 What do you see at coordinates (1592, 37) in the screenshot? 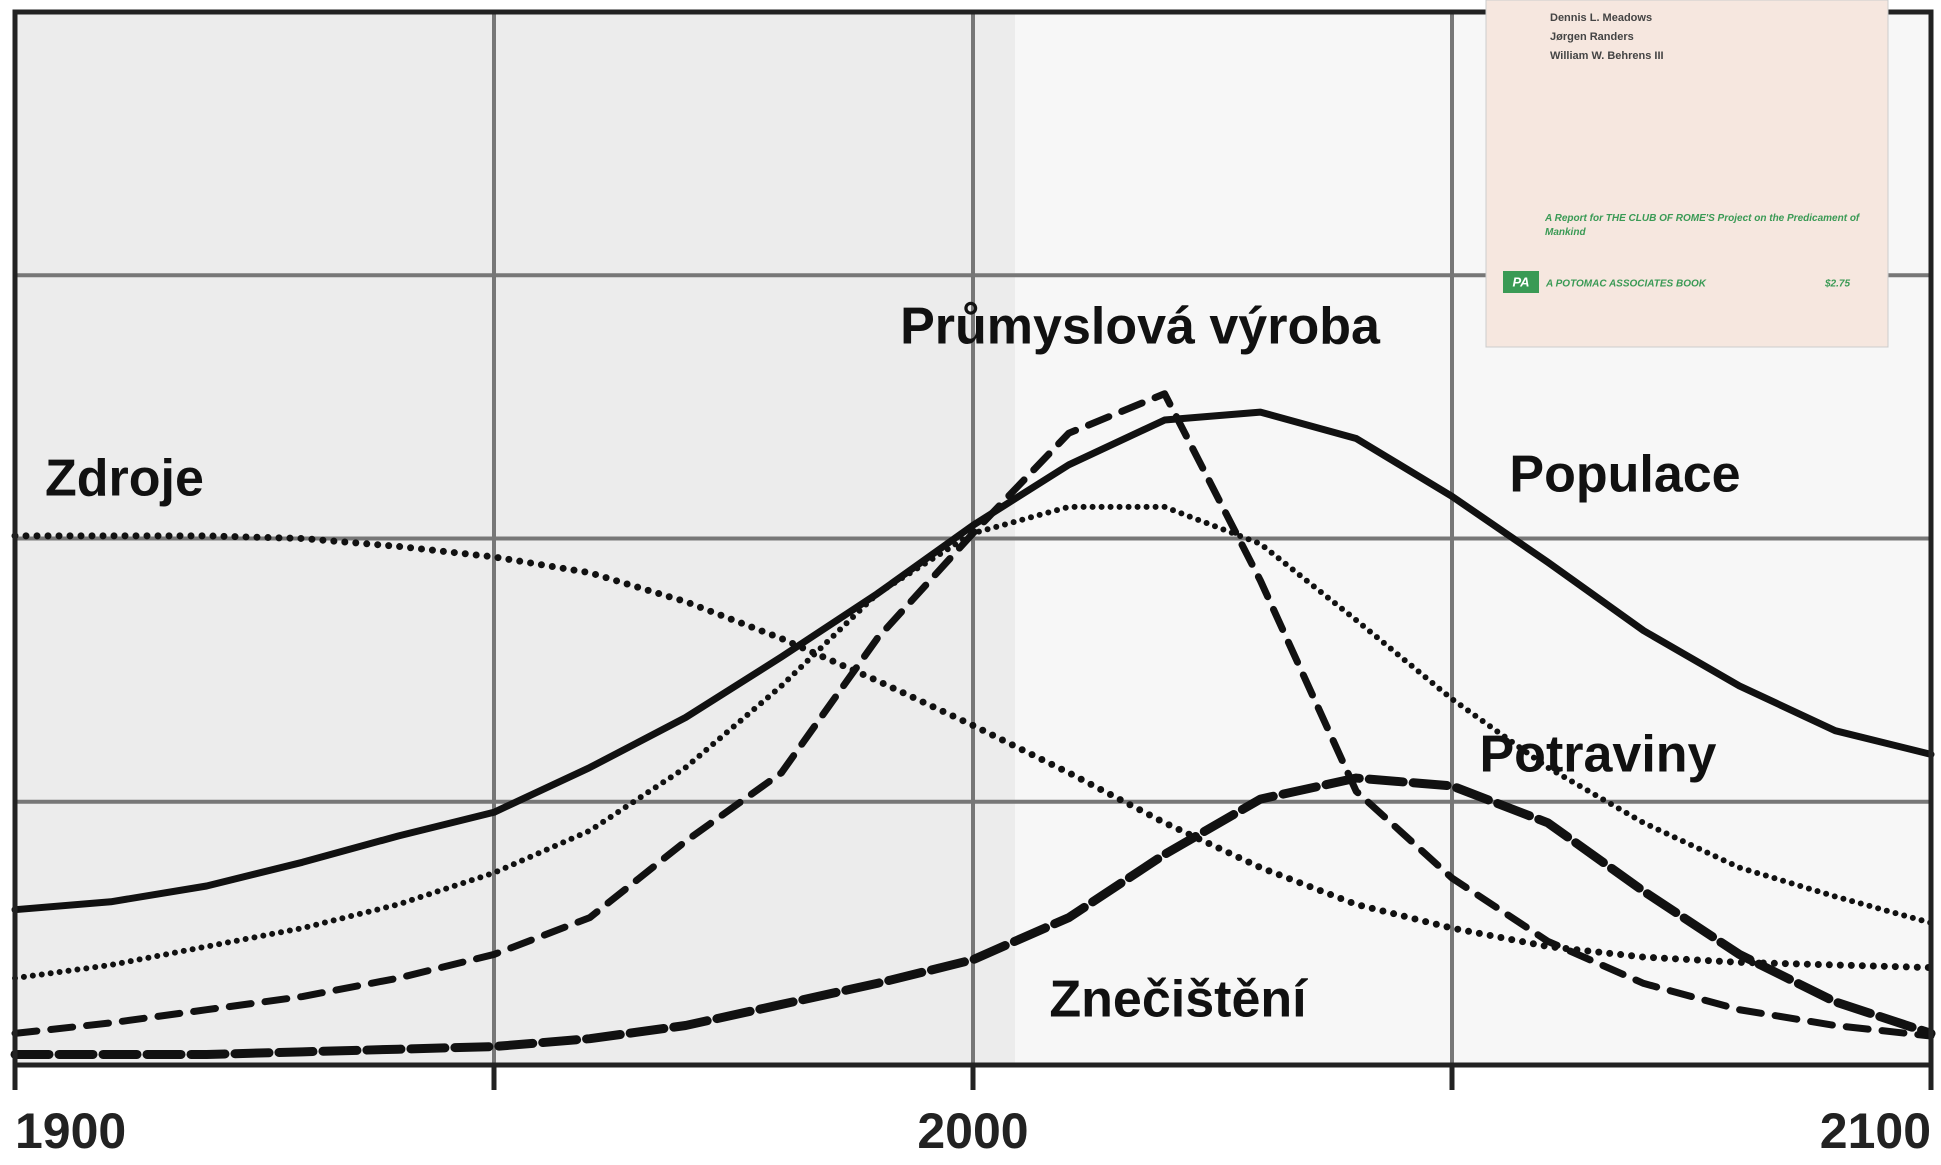
I see `author: Jørgen Randers` at bounding box center [1592, 37].